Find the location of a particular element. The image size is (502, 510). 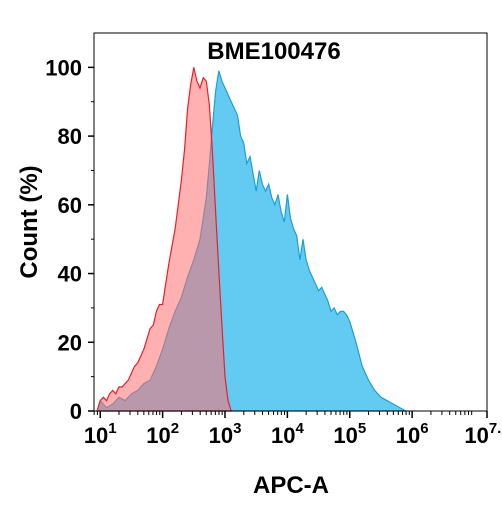

x-tick-label: 10⁶ is located at coordinates (412, 434).